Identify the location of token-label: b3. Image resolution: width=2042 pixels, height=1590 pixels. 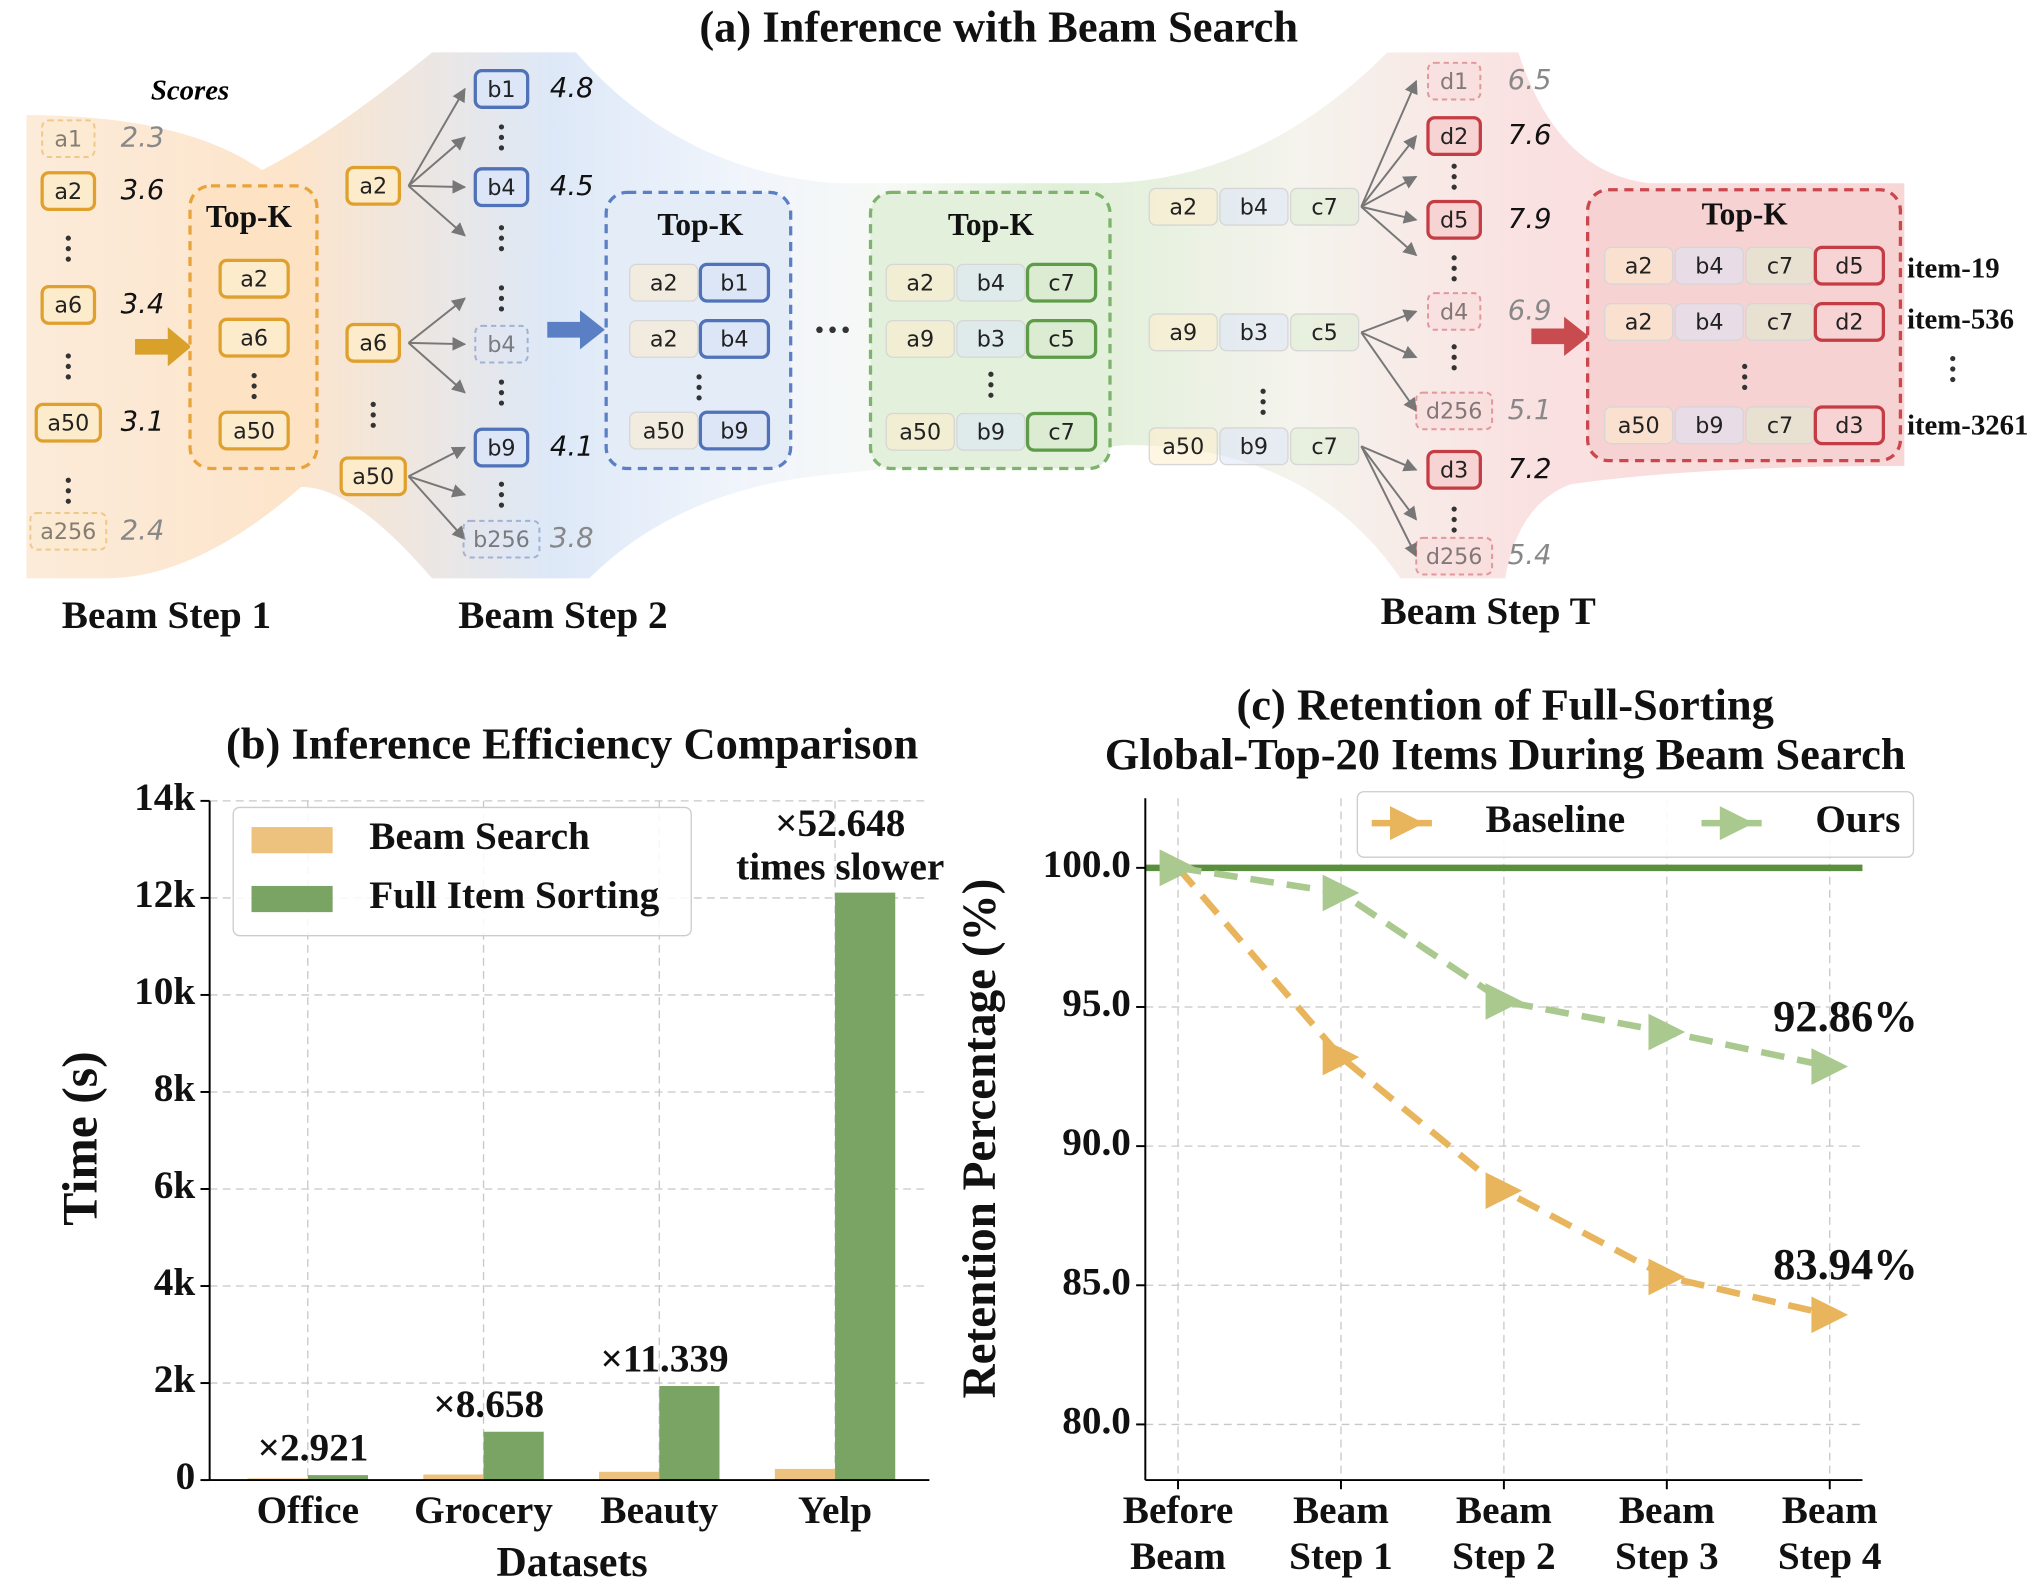
(1254, 333).